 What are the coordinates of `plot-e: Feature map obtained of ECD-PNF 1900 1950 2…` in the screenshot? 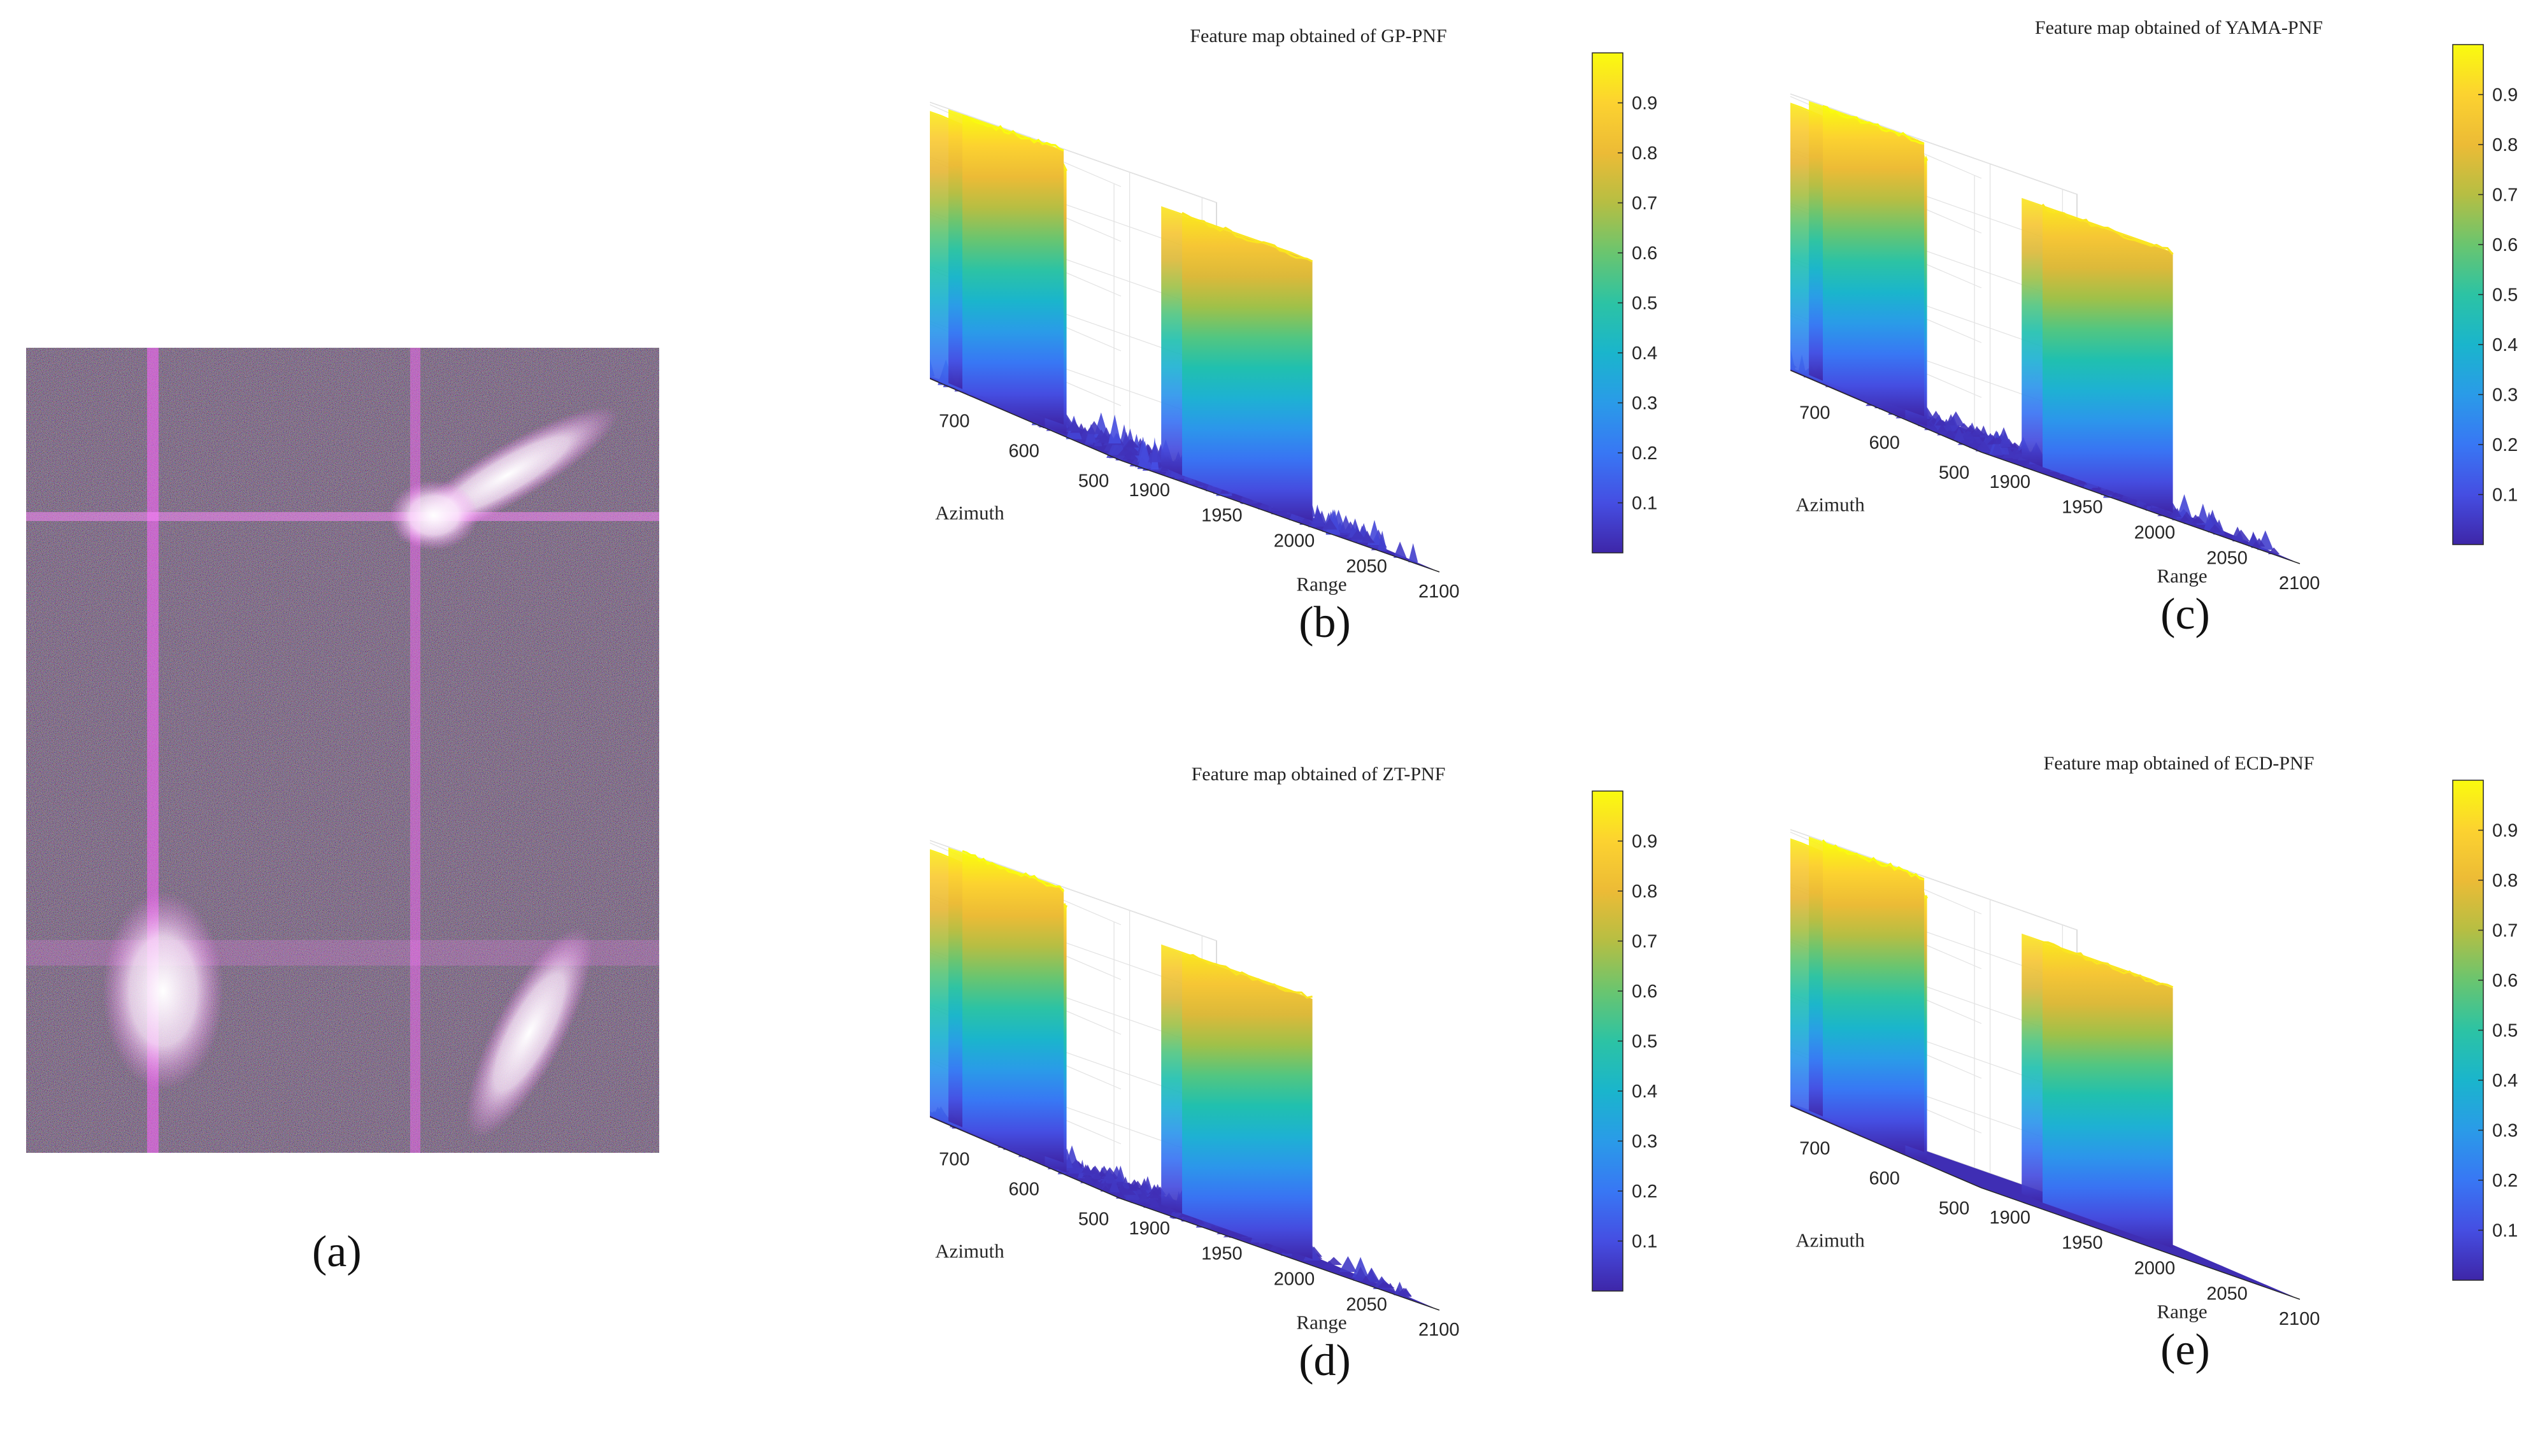 It's located at (2169, 1057).